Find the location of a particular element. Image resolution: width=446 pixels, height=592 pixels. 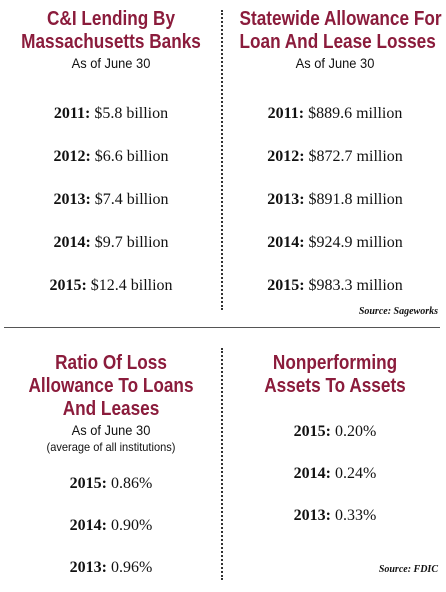

allowance-row-2013: 2013: $891.8 million is located at coordinates (335, 200).